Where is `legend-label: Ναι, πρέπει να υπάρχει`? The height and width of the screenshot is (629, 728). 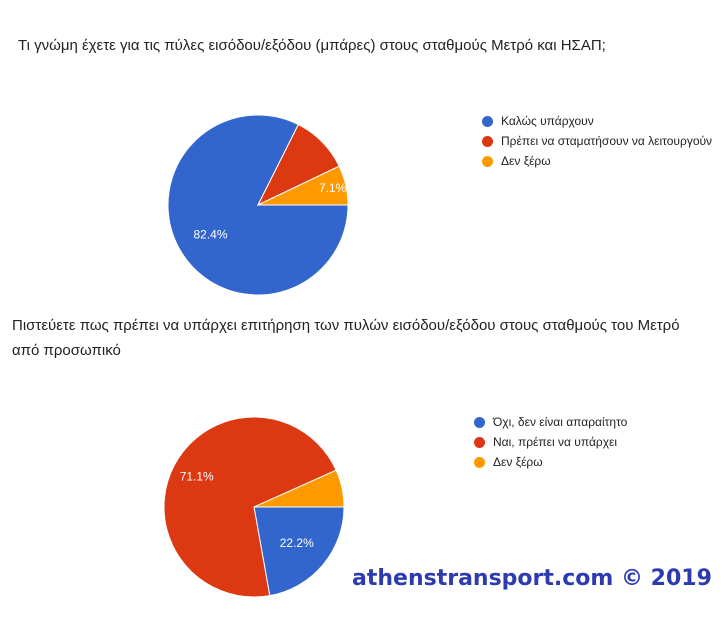
legend-label: Ναι, πρέπει να υπάρχει is located at coordinates (555, 442).